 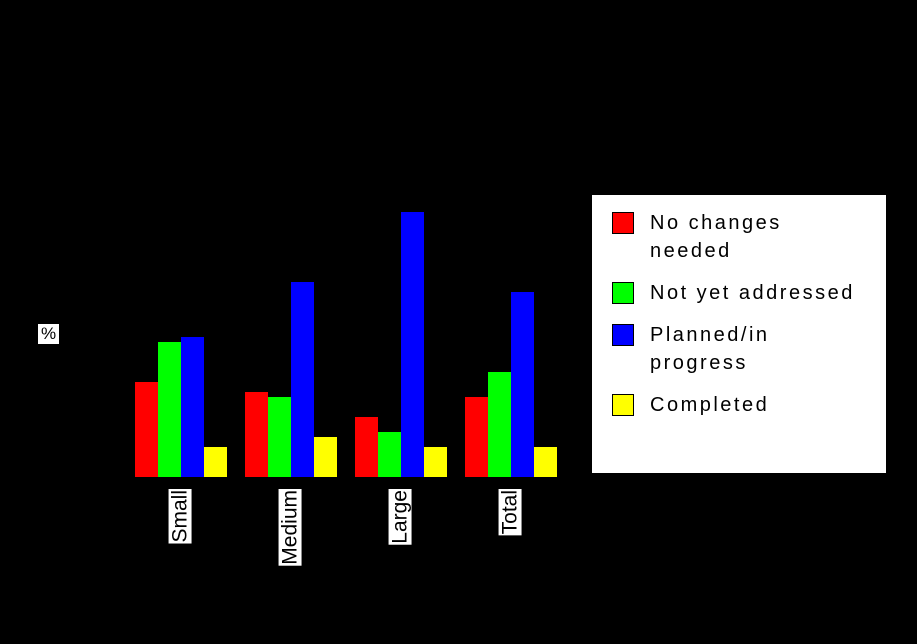 What do you see at coordinates (710, 405) in the screenshot?
I see `legend-label: Completed` at bounding box center [710, 405].